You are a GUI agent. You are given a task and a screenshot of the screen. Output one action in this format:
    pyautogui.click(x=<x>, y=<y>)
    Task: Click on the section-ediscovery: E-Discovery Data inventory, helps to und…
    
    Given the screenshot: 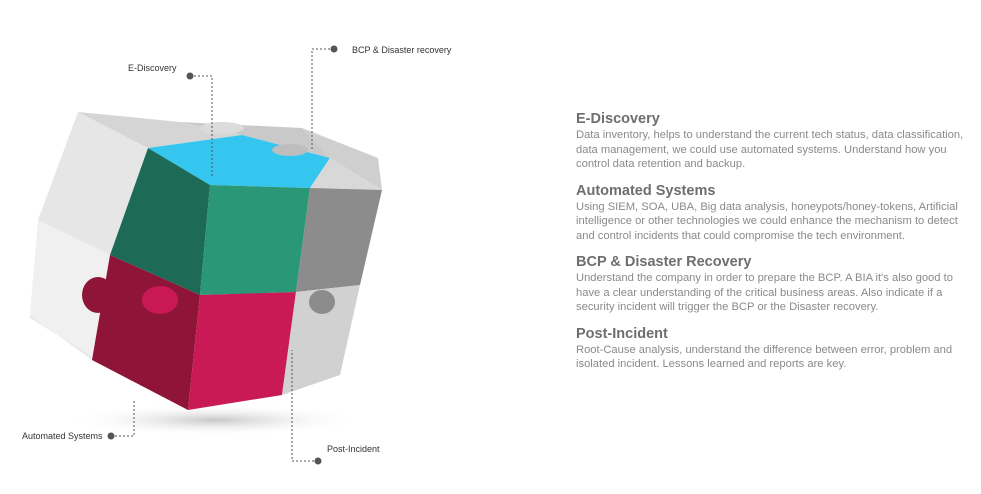 What is the action you would take?
    pyautogui.click(x=771, y=141)
    